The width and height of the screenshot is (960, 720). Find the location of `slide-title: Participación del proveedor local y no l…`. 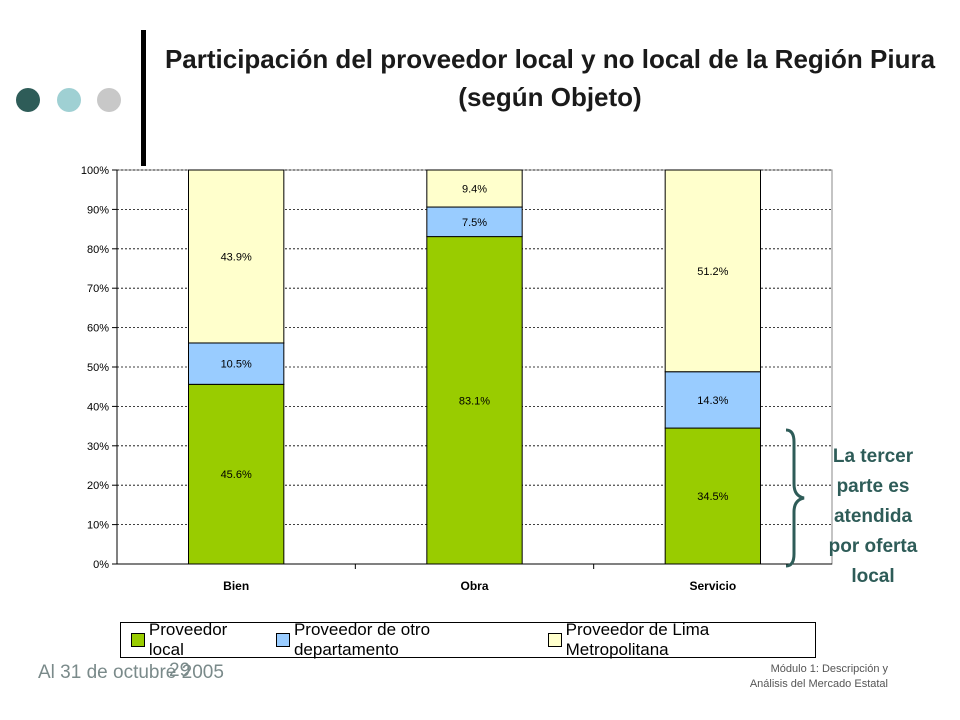

slide-title: Participación del proveedor local y no l… is located at coordinates (550, 78).